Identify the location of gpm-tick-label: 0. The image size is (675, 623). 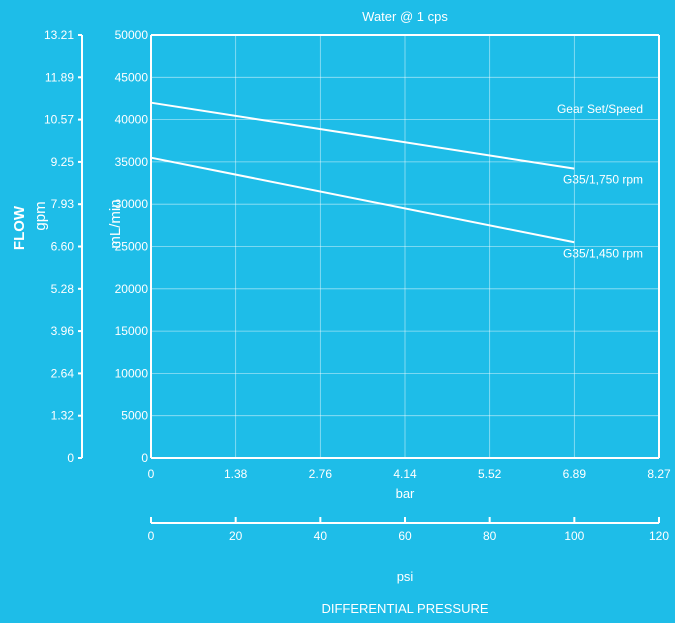
(70, 458).